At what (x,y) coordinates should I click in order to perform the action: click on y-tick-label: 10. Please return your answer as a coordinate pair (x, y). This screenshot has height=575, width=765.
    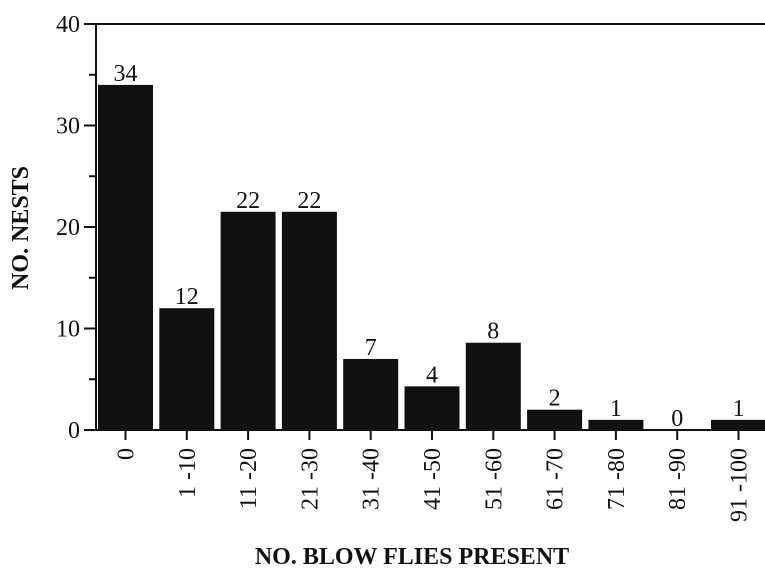
    Looking at the image, I should click on (68, 330).